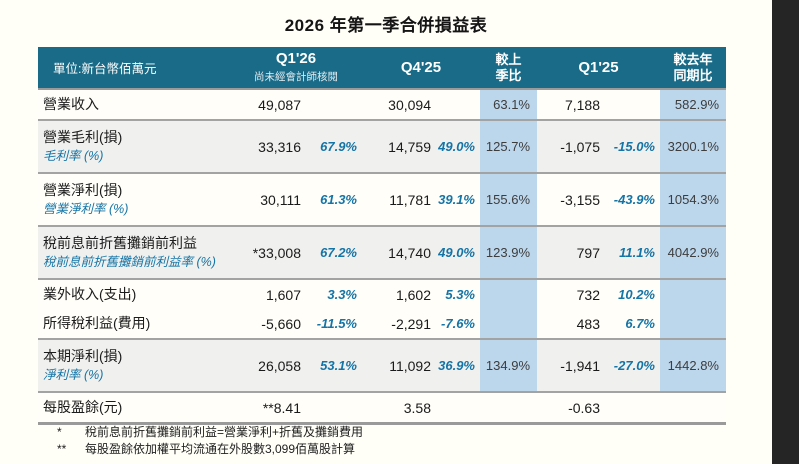  I want to click on footnote-text: 稅前息前折舊攤銷前利益=營業淨利+折舊及攤銷費用, so click(224, 432).